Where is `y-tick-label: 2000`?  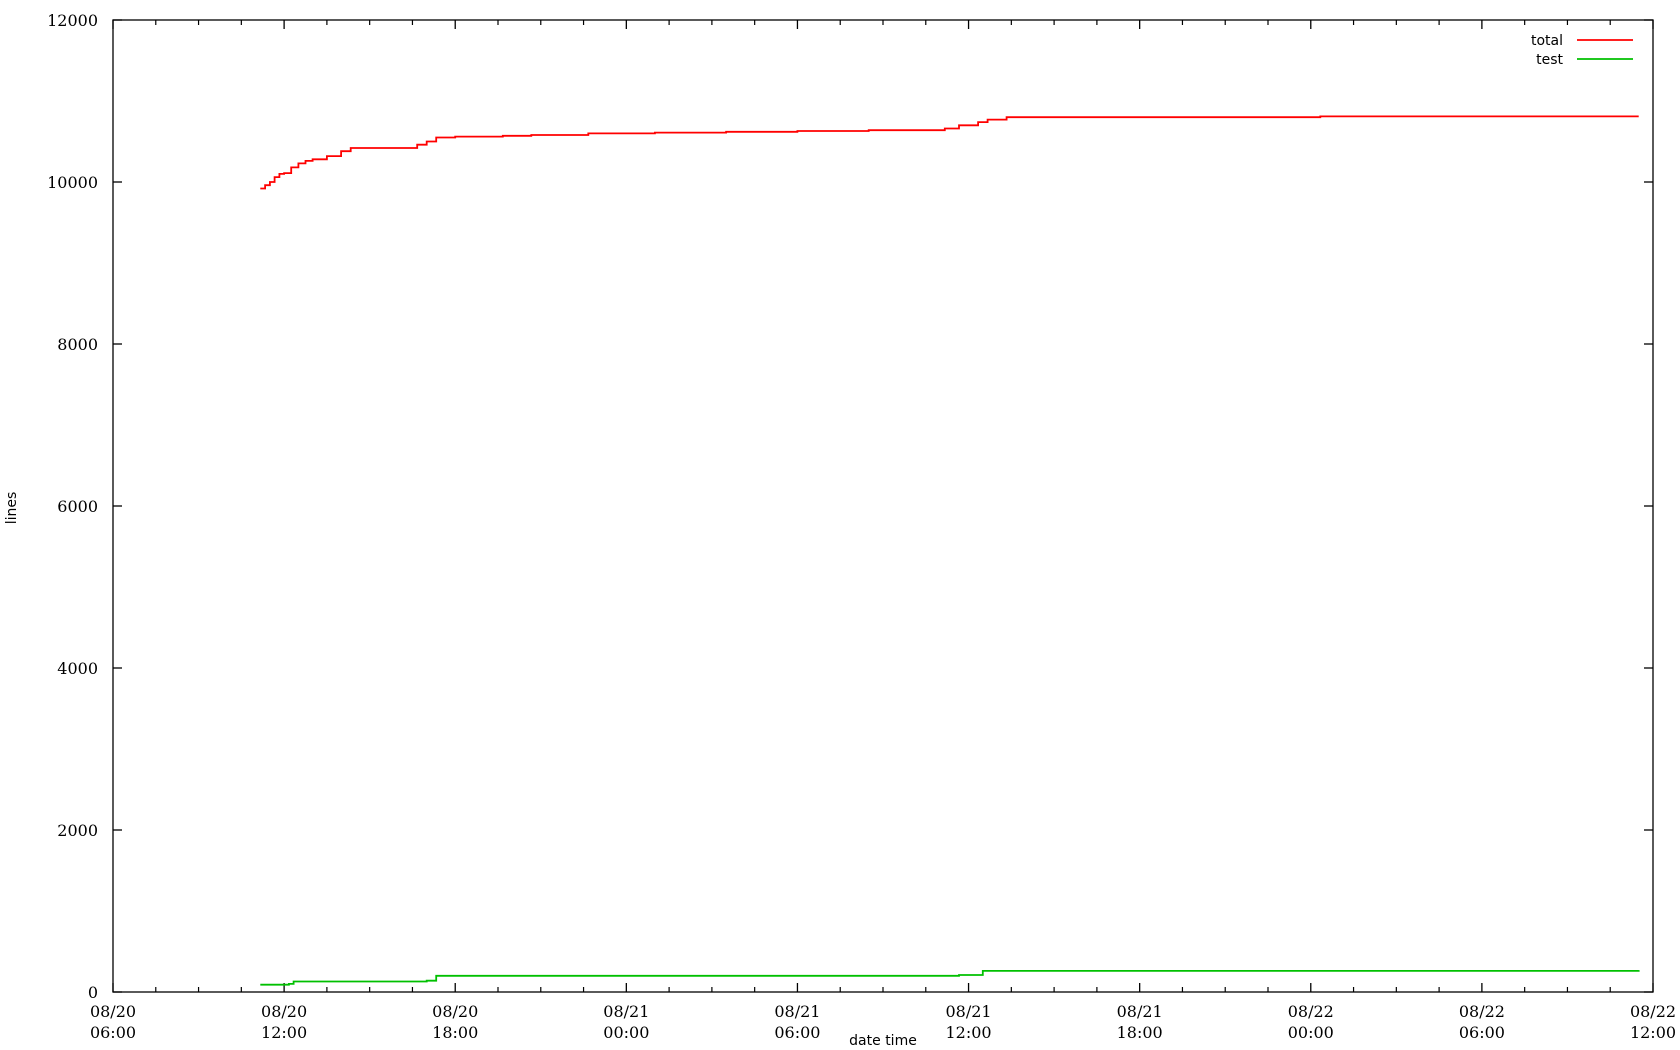
y-tick-label: 2000 is located at coordinates (77, 830).